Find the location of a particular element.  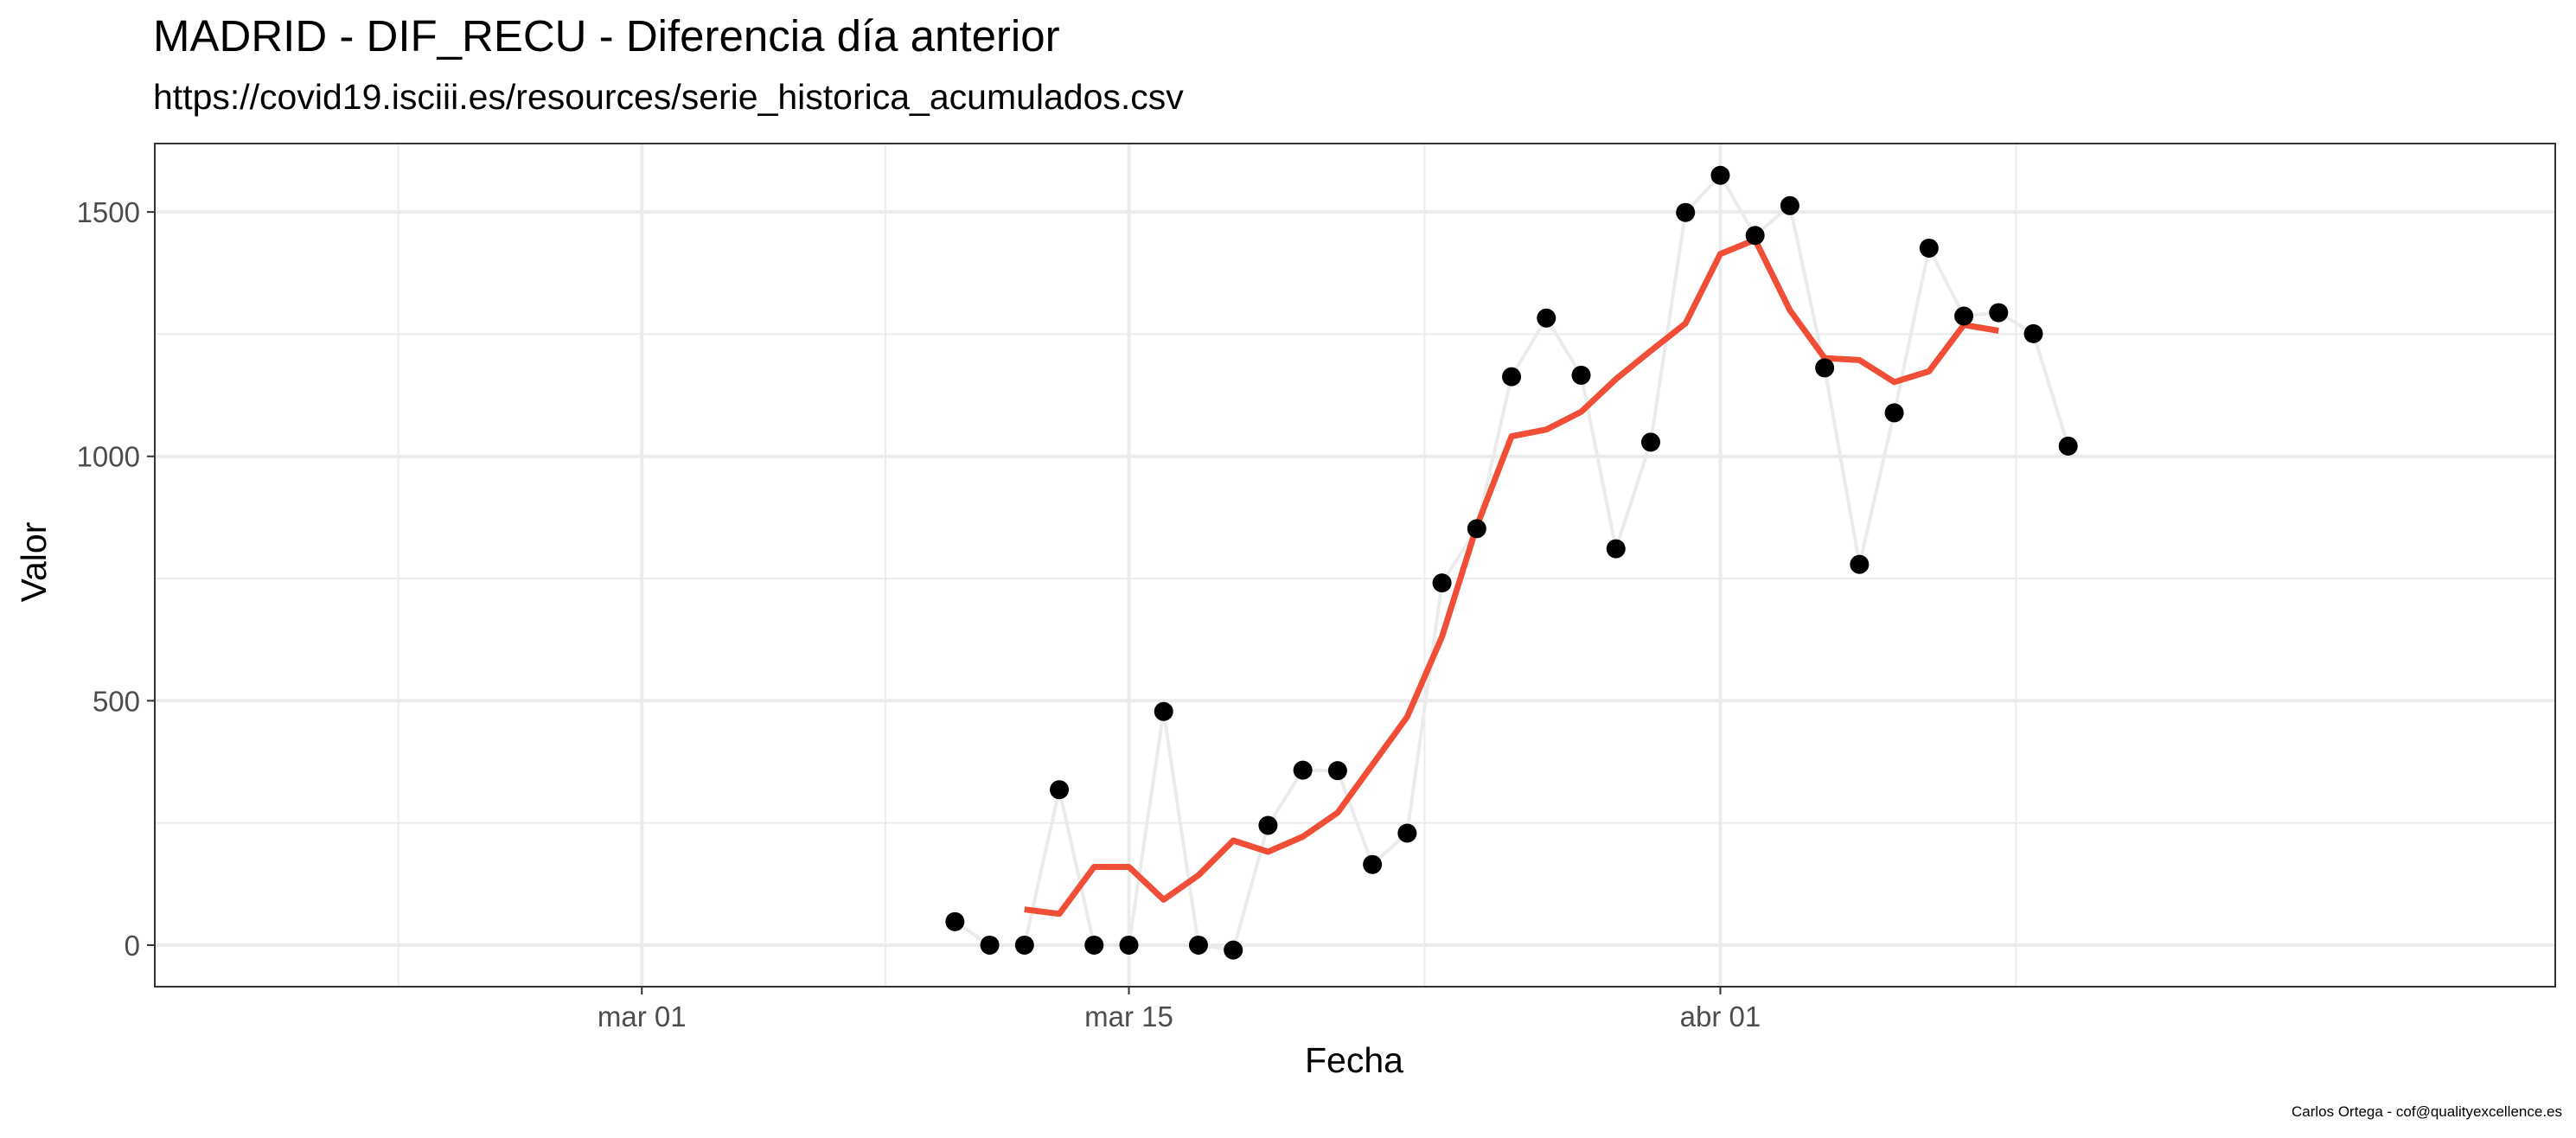

y-tick-label: 0 is located at coordinates (133, 946).